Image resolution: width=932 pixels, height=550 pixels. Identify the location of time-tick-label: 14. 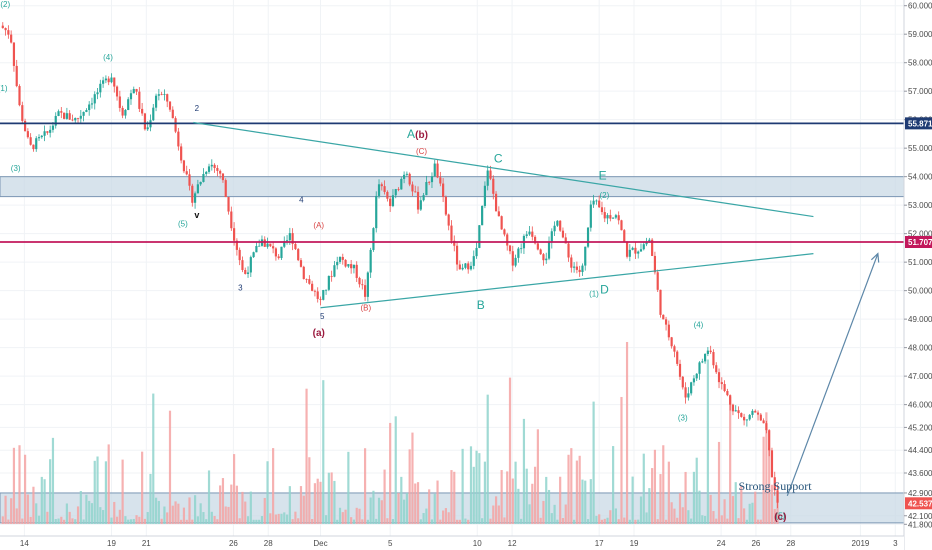
(24, 543).